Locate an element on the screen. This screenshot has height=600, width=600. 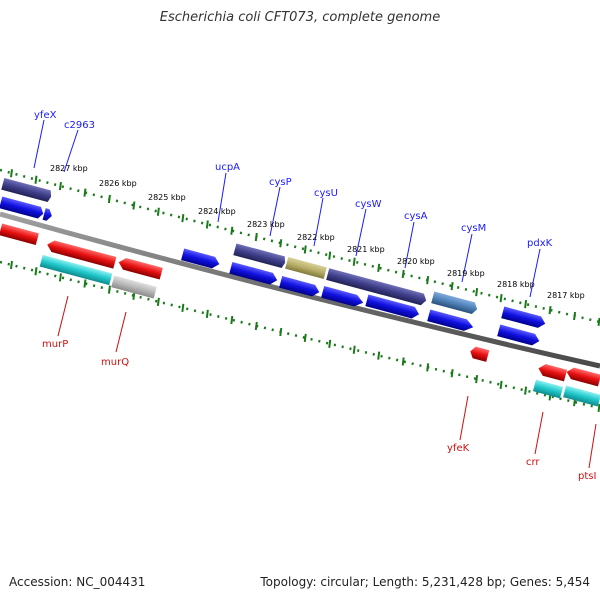
gene-label-c2963: c2963 is located at coordinates (79, 125).